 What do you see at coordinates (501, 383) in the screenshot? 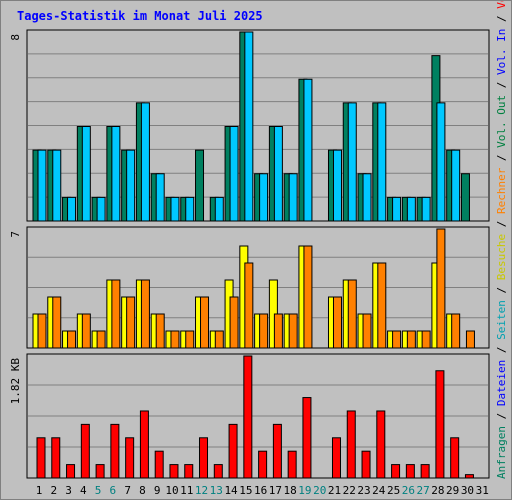
I see `legend-entry: Dateien` at bounding box center [501, 383].